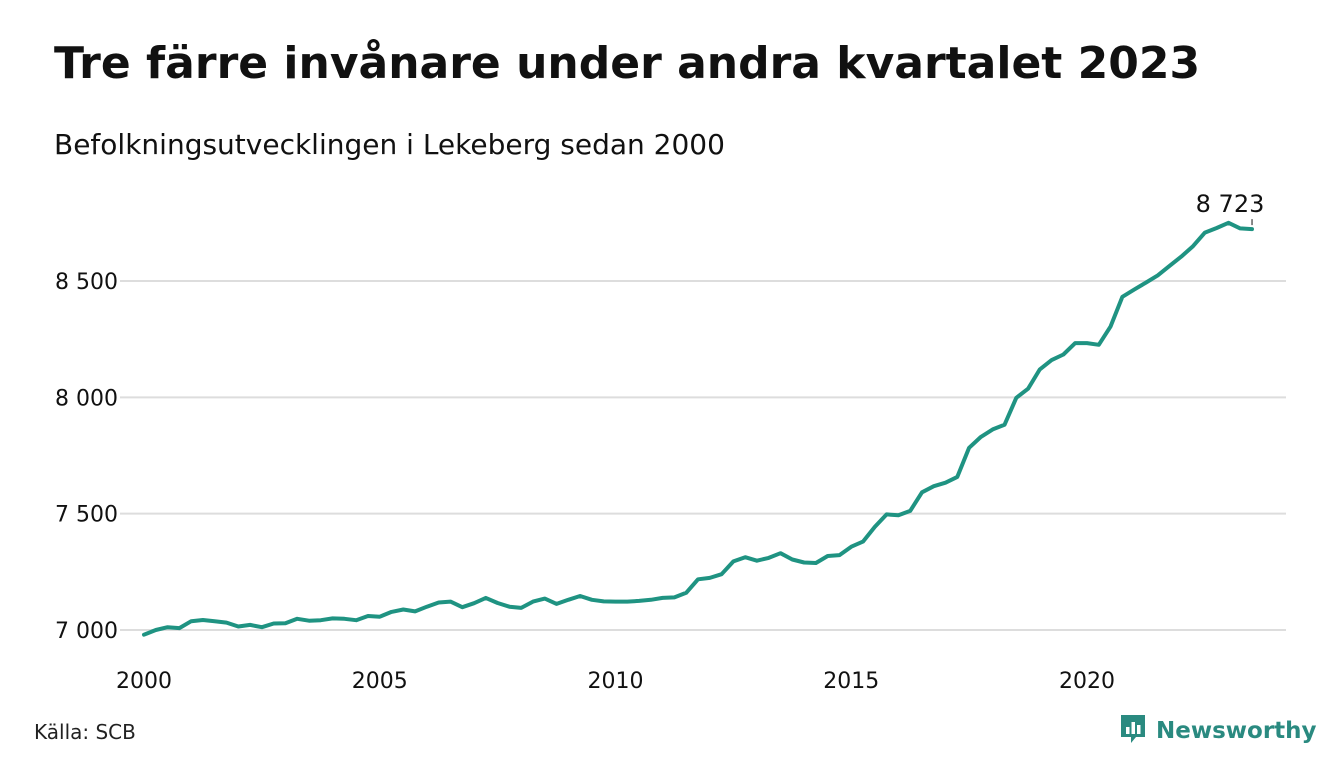 This screenshot has width=1340, height=780. What do you see at coordinates (86, 515) in the screenshot?
I see `y-tick-label: 7 500` at bounding box center [86, 515].